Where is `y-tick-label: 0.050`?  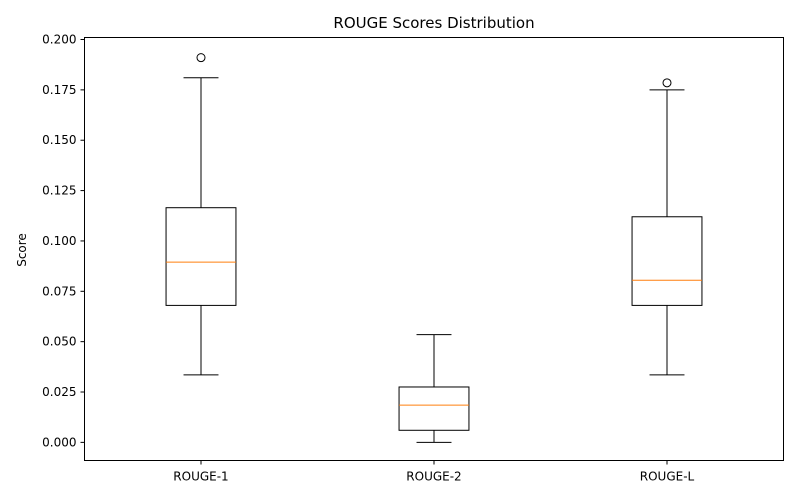 y-tick-label: 0.050 is located at coordinates (59, 342).